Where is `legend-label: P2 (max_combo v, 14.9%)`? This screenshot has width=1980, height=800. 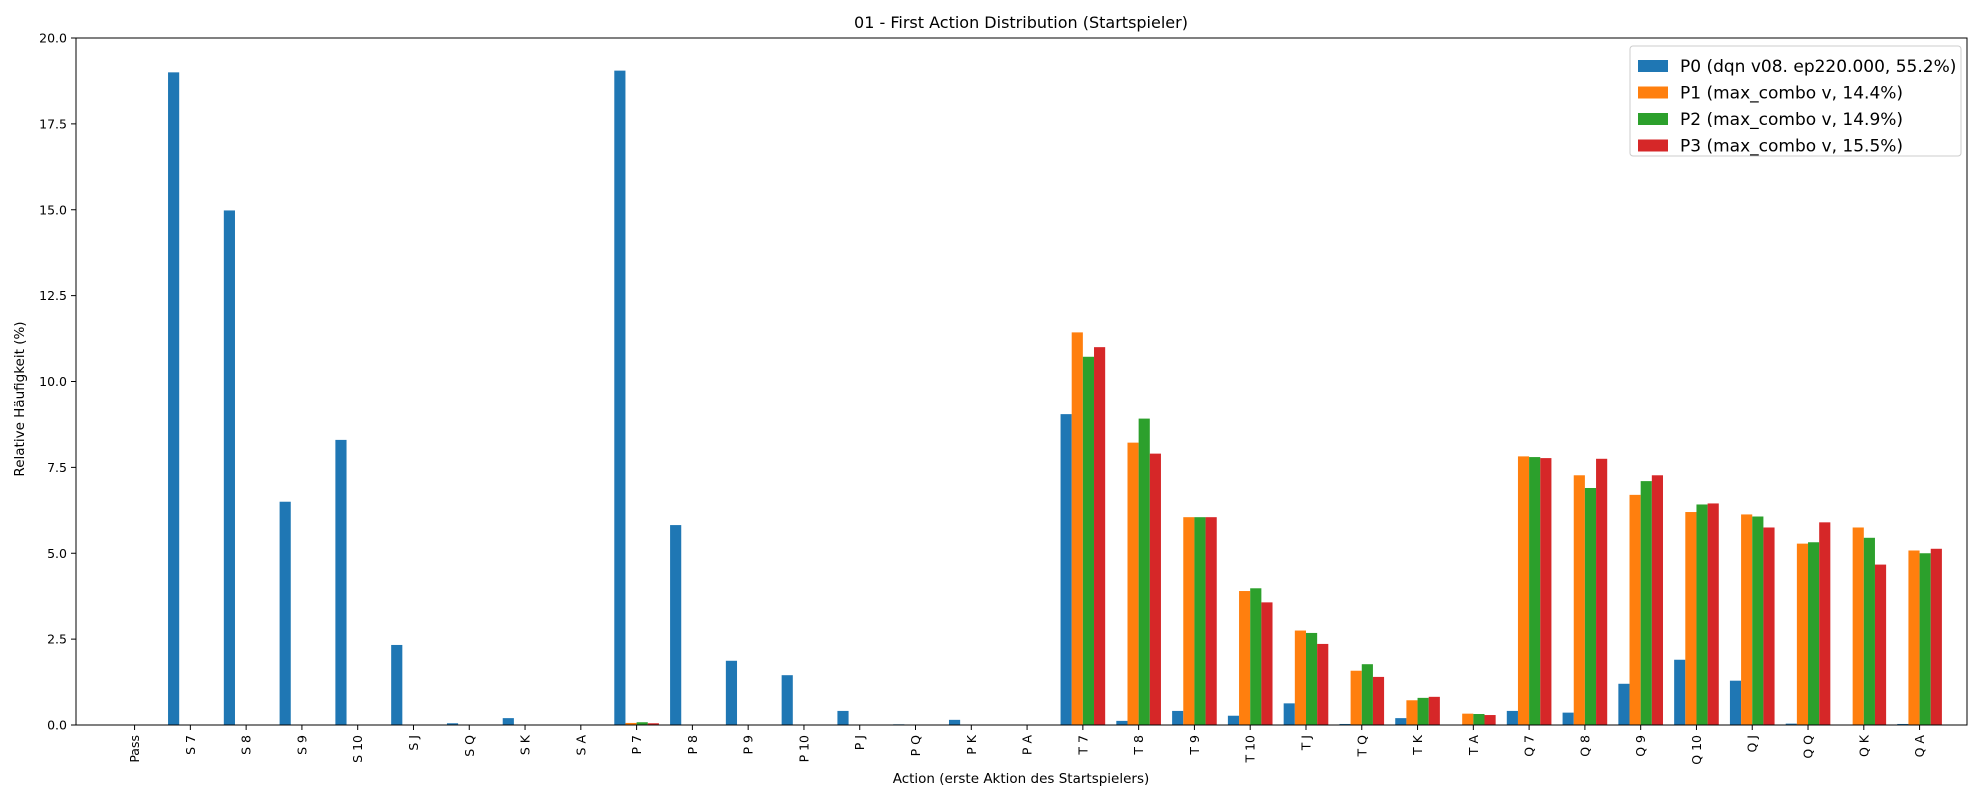 legend-label: P2 (max_combo v, 14.9%) is located at coordinates (1791, 120).